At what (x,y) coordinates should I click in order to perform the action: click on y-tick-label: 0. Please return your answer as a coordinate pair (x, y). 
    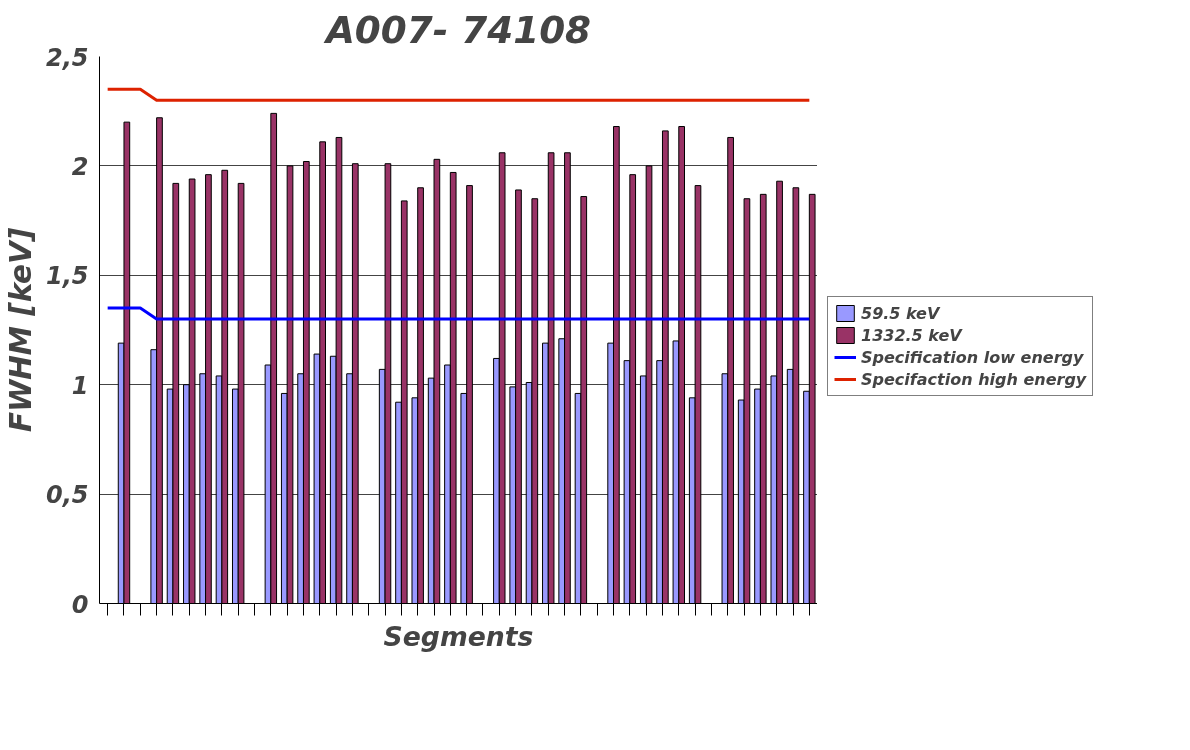
    Looking at the image, I should click on (80, 604).